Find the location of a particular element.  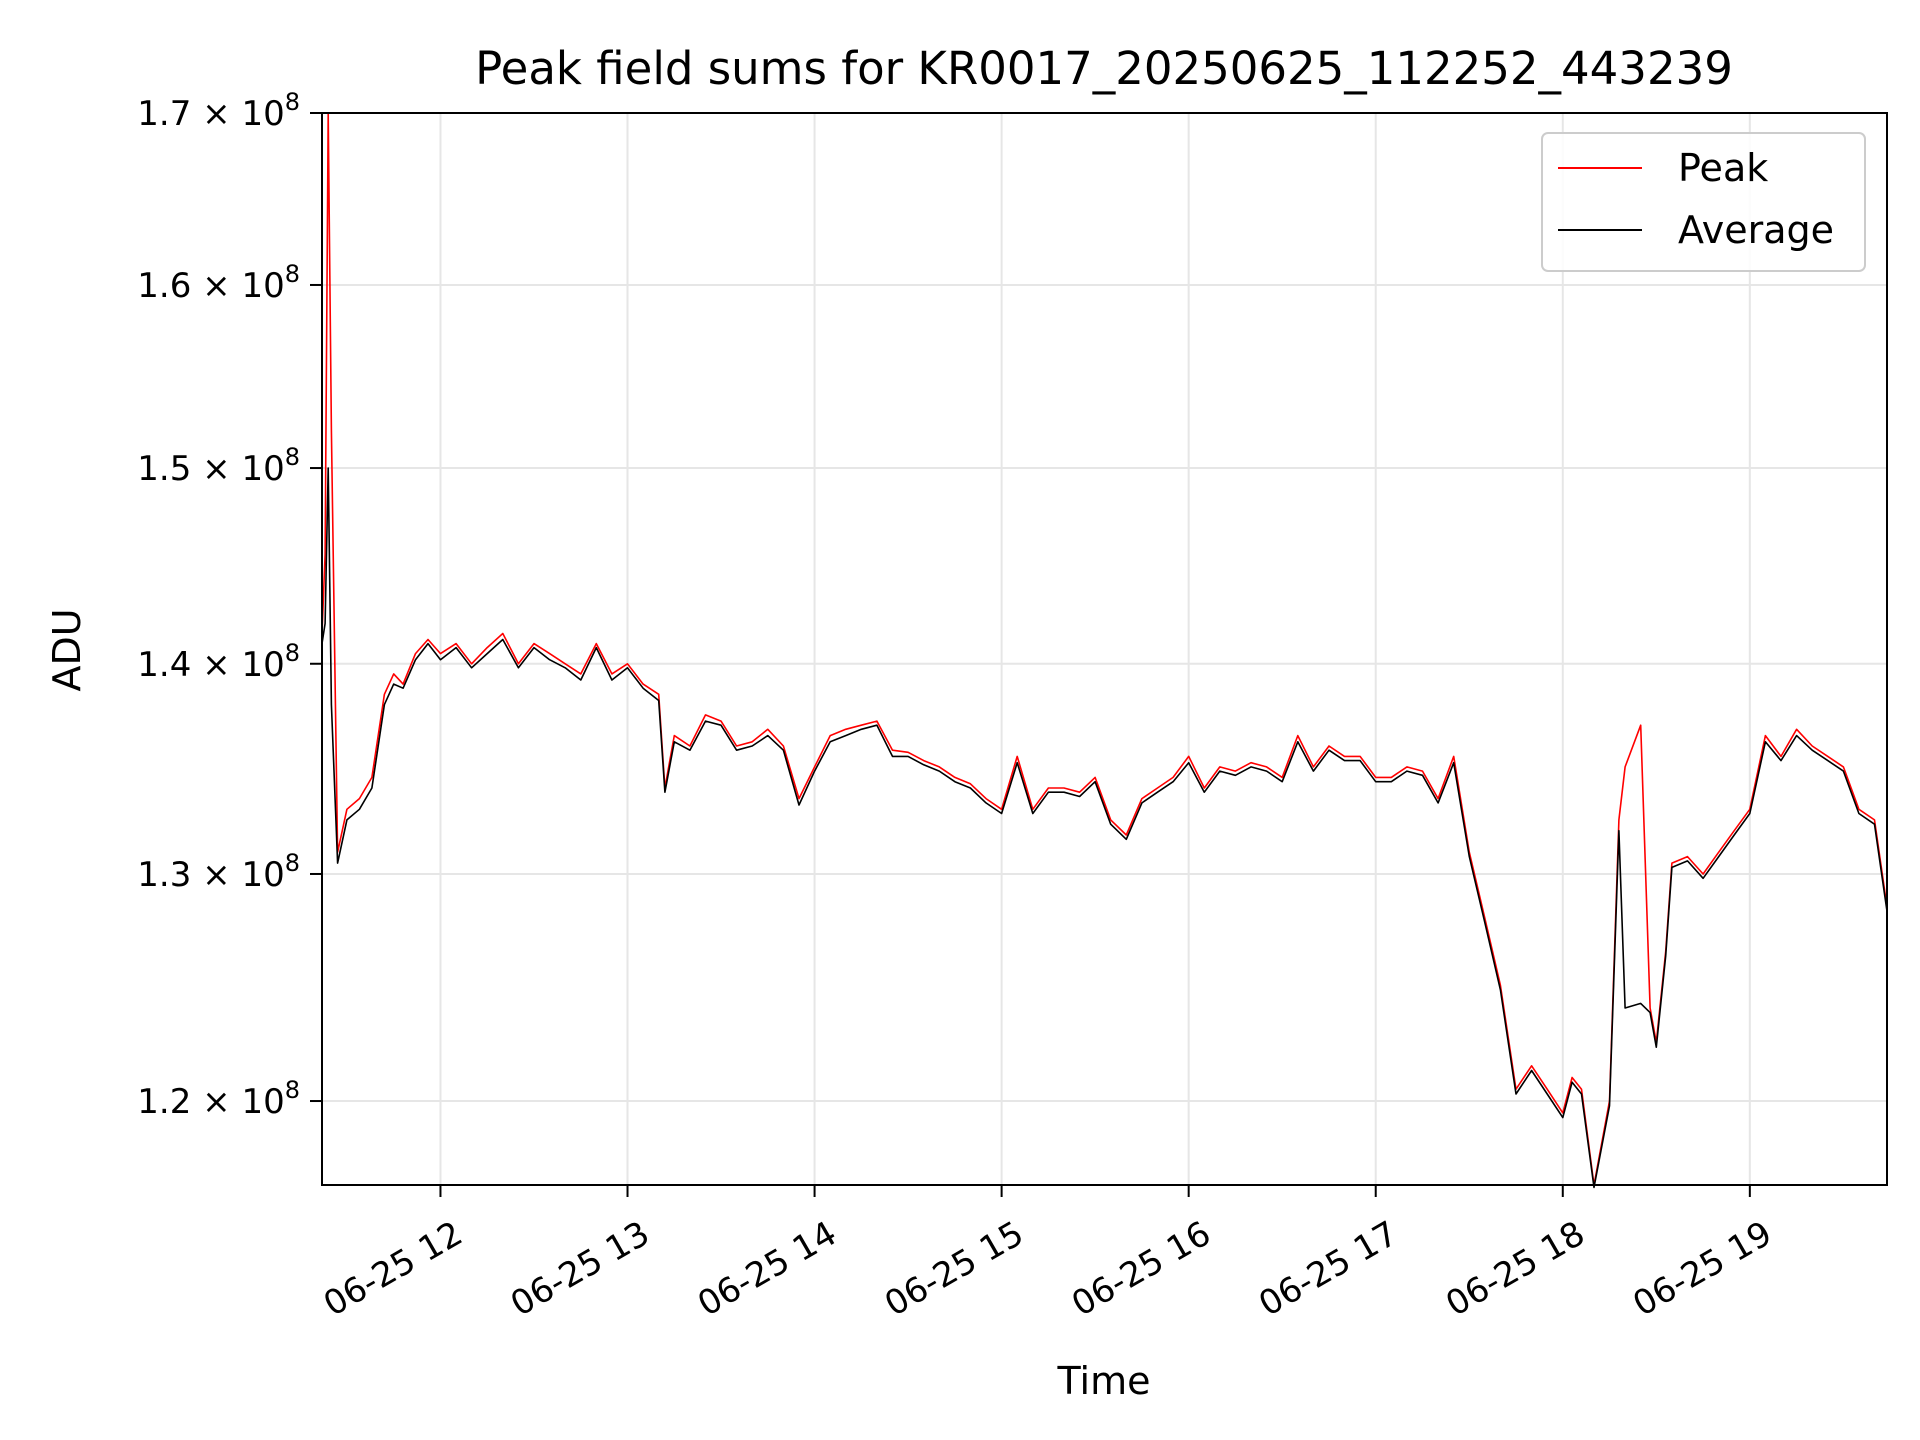

y-tick-label: 1.5 × 108 is located at coordinates (218, 466).